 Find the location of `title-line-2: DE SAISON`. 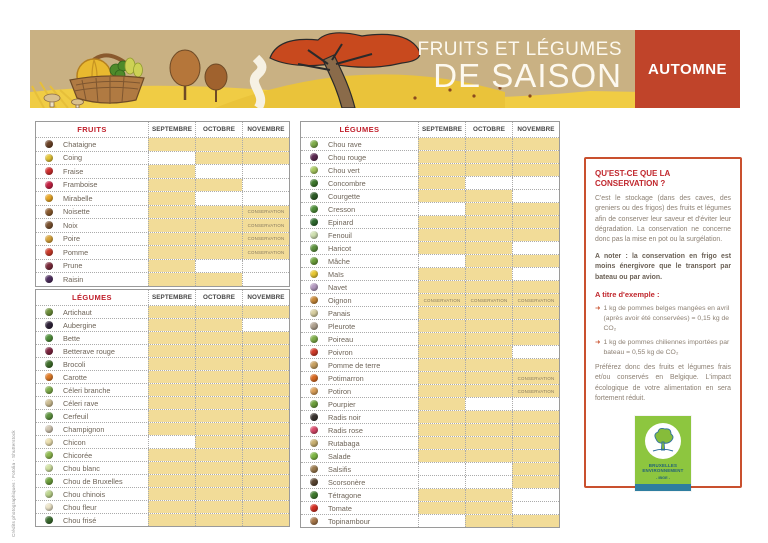

title-line-2: DE SAISON is located at coordinates (527, 76).